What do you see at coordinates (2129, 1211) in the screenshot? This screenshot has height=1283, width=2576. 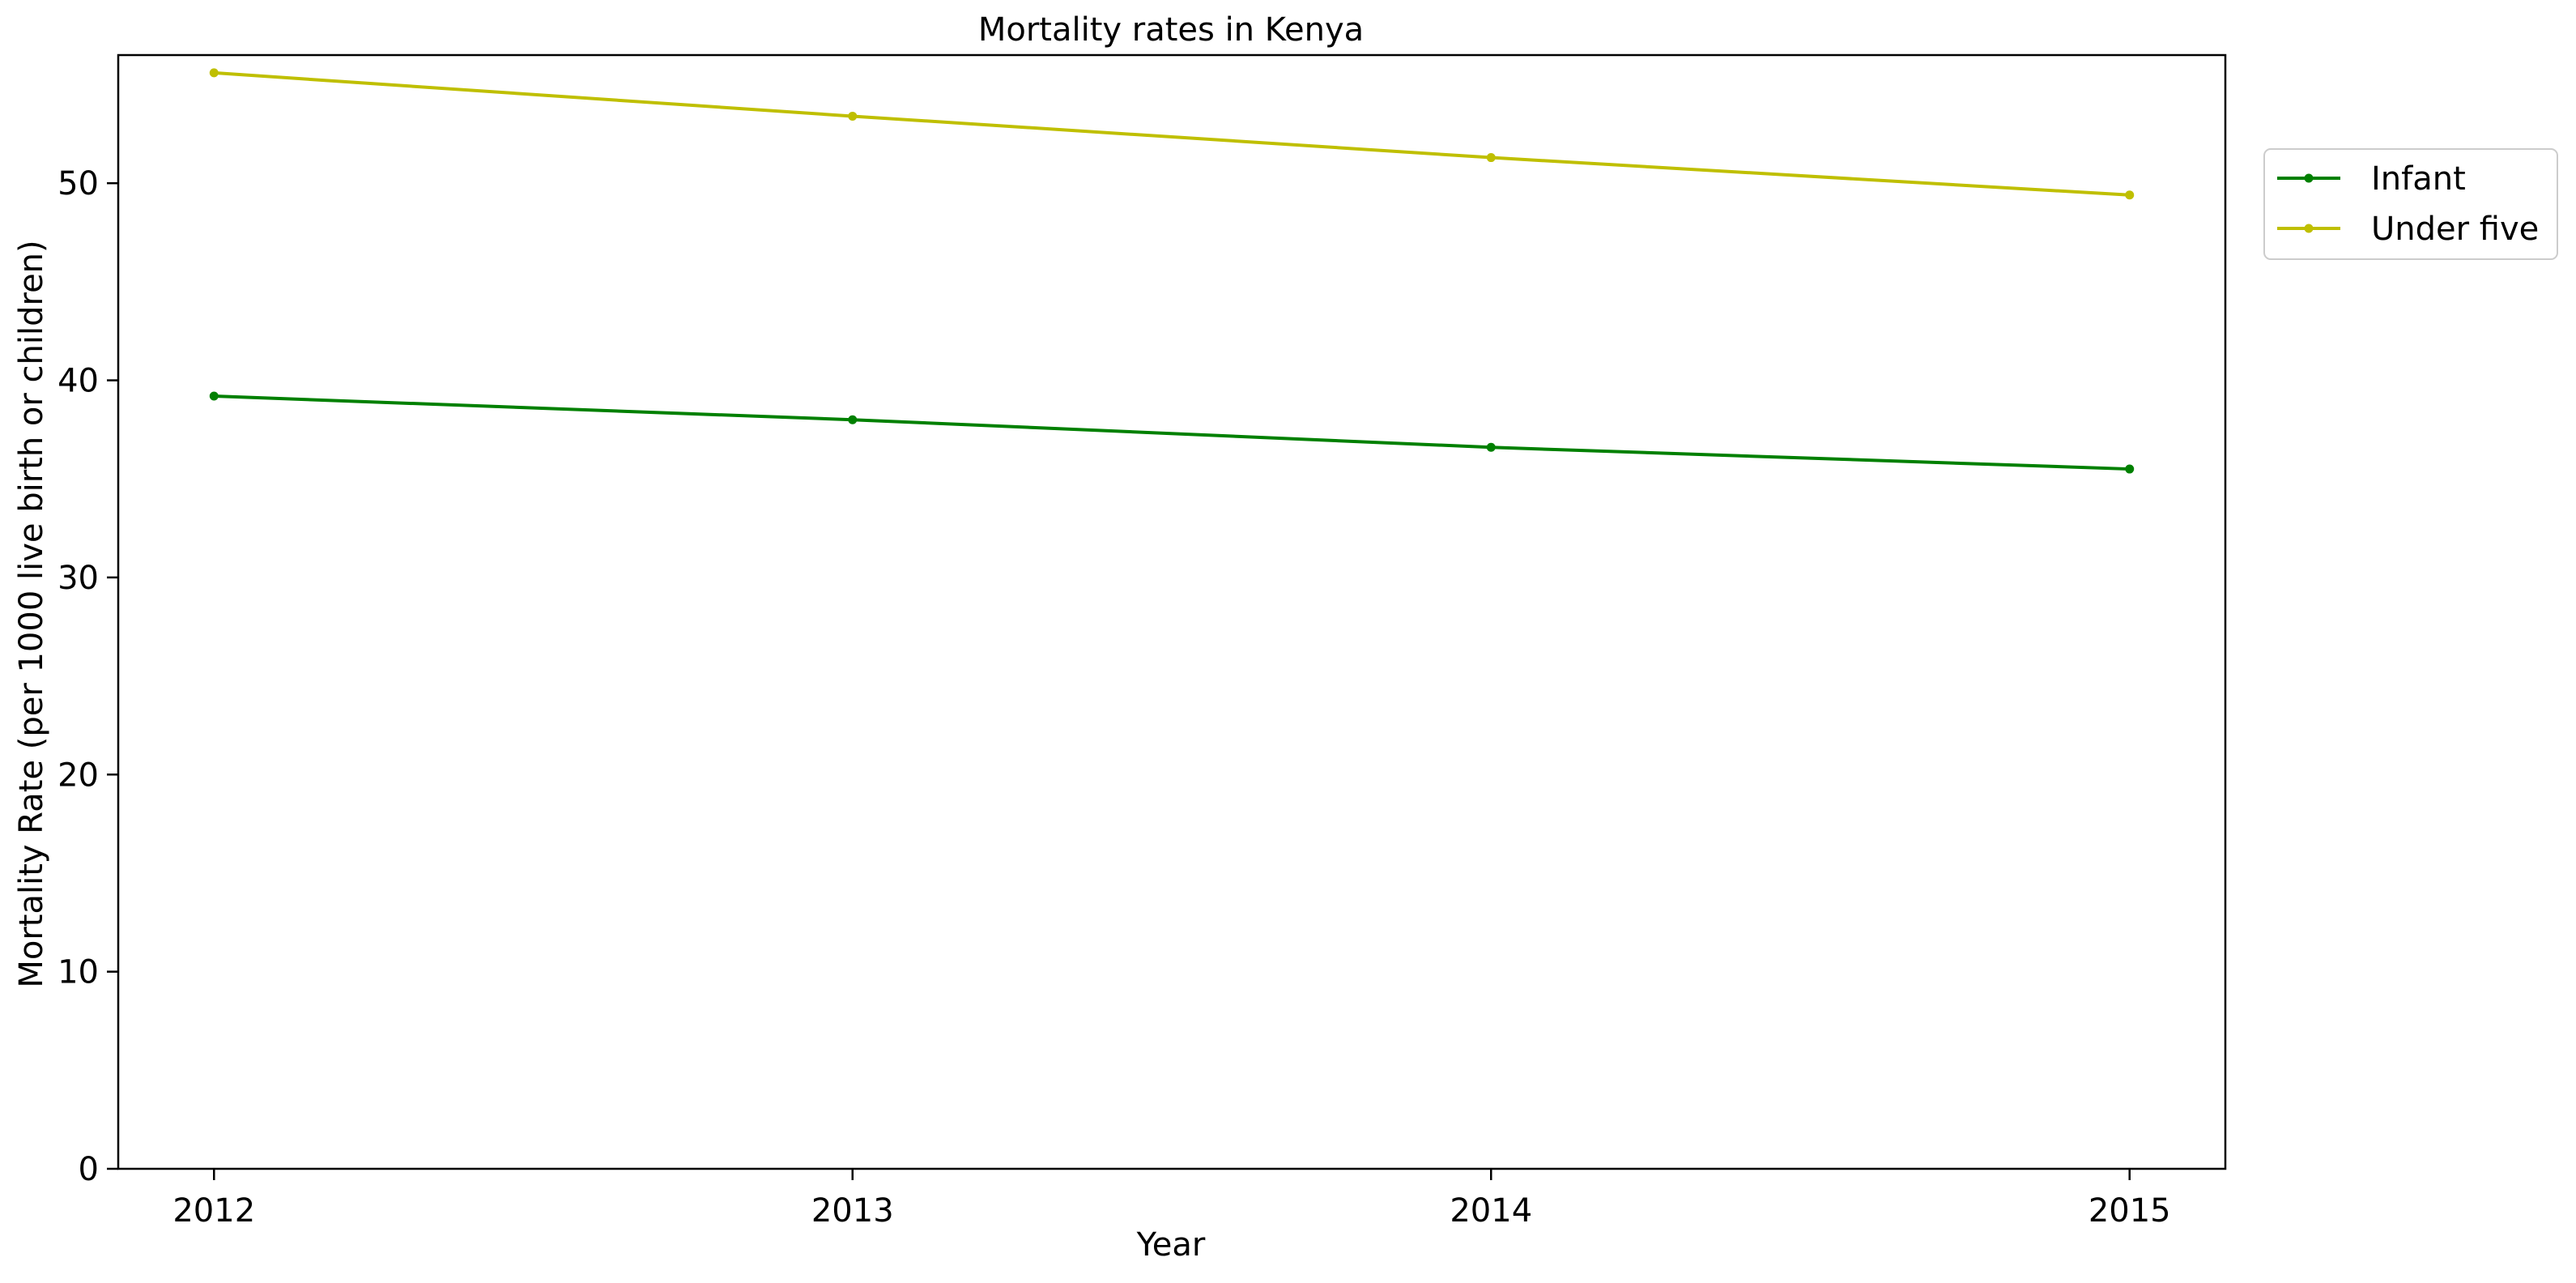 I see `x-tick-label: 2015` at bounding box center [2129, 1211].